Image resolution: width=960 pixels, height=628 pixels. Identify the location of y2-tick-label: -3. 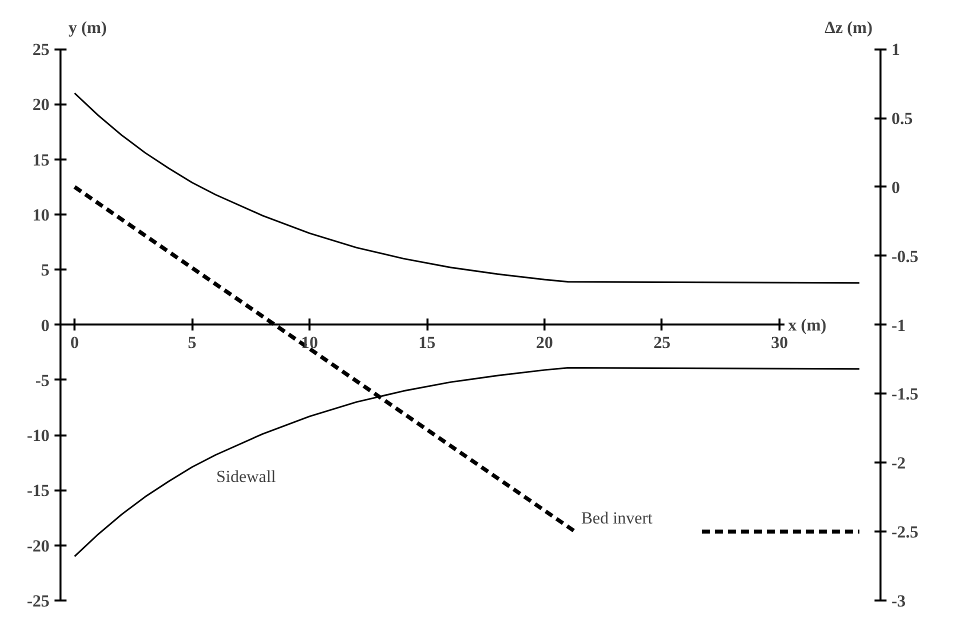
(899, 601).